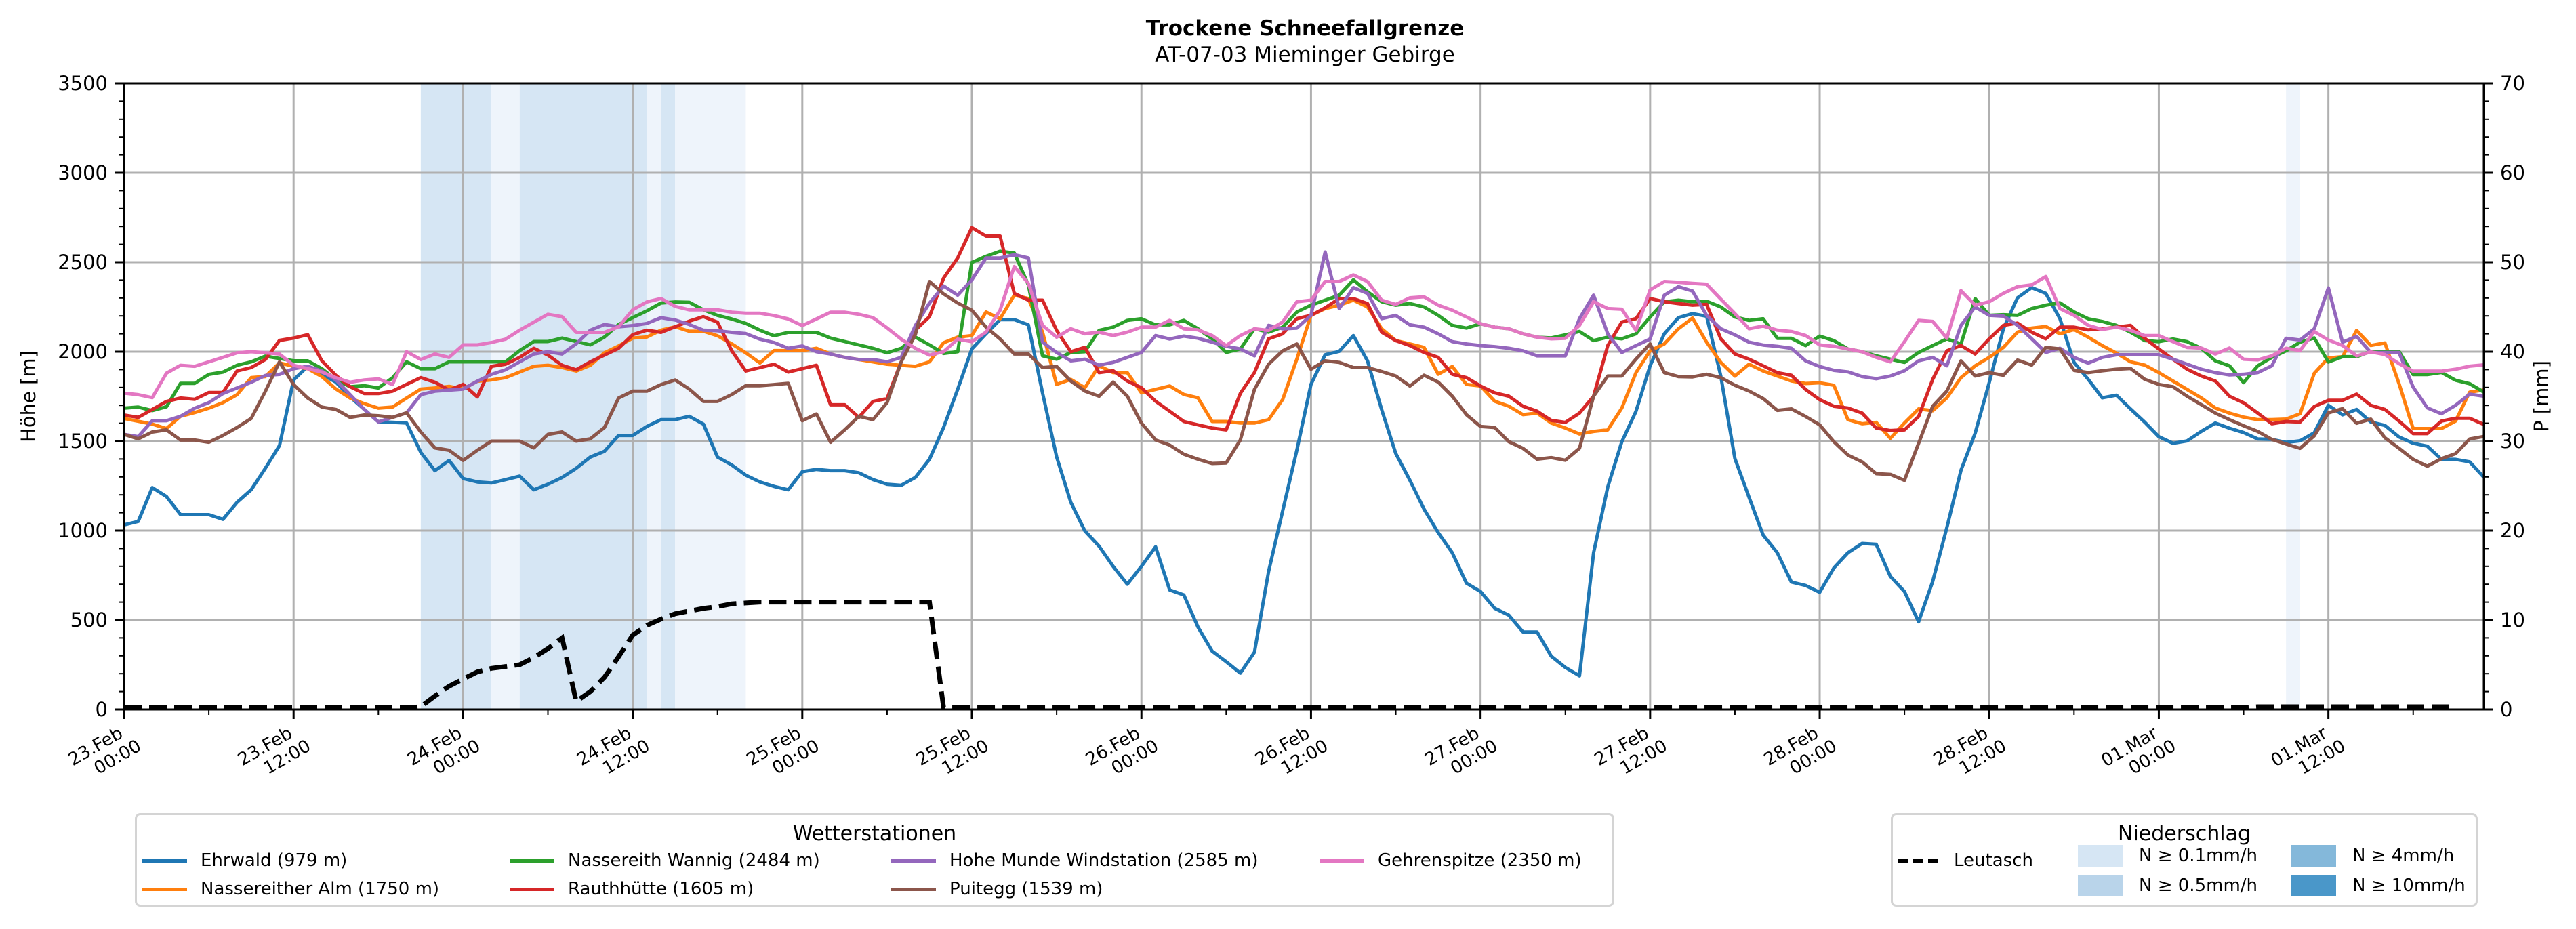 The image size is (2576, 929). I want to click on y-tick-label: 3000, so click(83, 172).